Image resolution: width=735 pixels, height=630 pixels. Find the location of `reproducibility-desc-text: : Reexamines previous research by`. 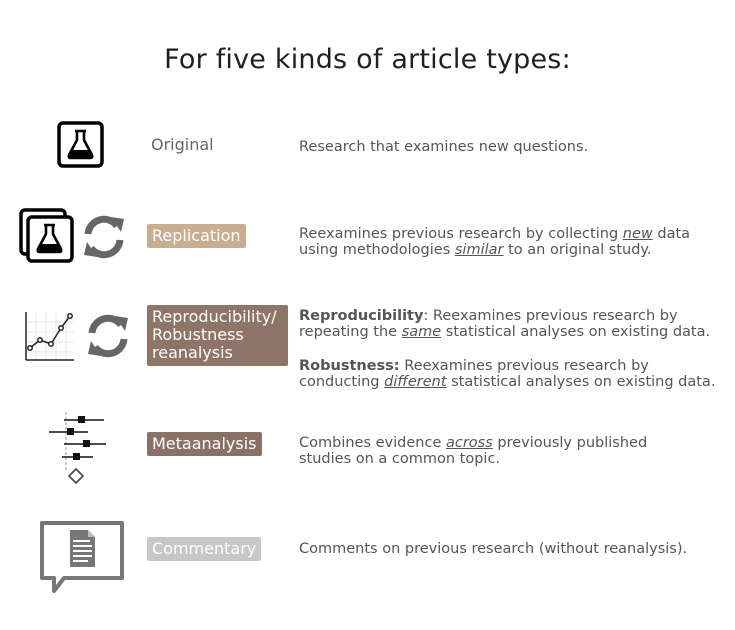

reproducibility-desc-text: : Reexamines previous research by is located at coordinates (550, 316).